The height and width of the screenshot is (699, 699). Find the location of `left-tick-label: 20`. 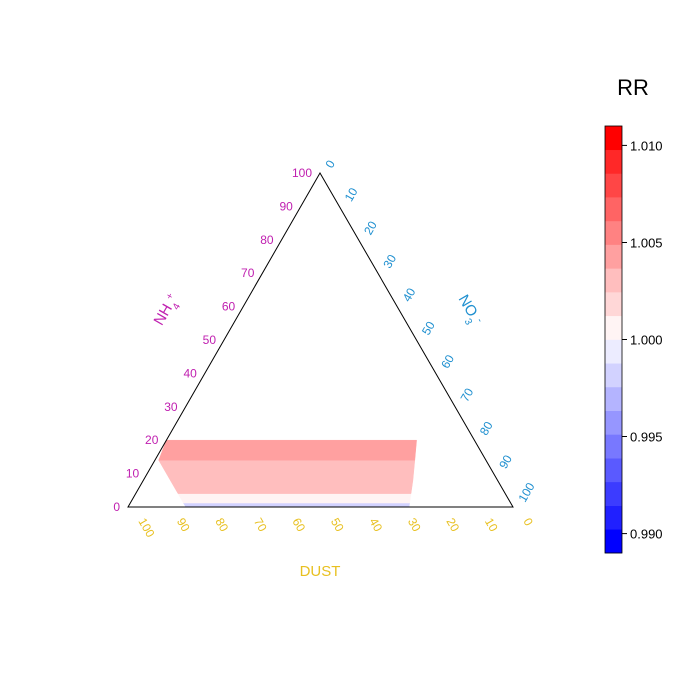

left-tick-label: 20 is located at coordinates (152, 440).